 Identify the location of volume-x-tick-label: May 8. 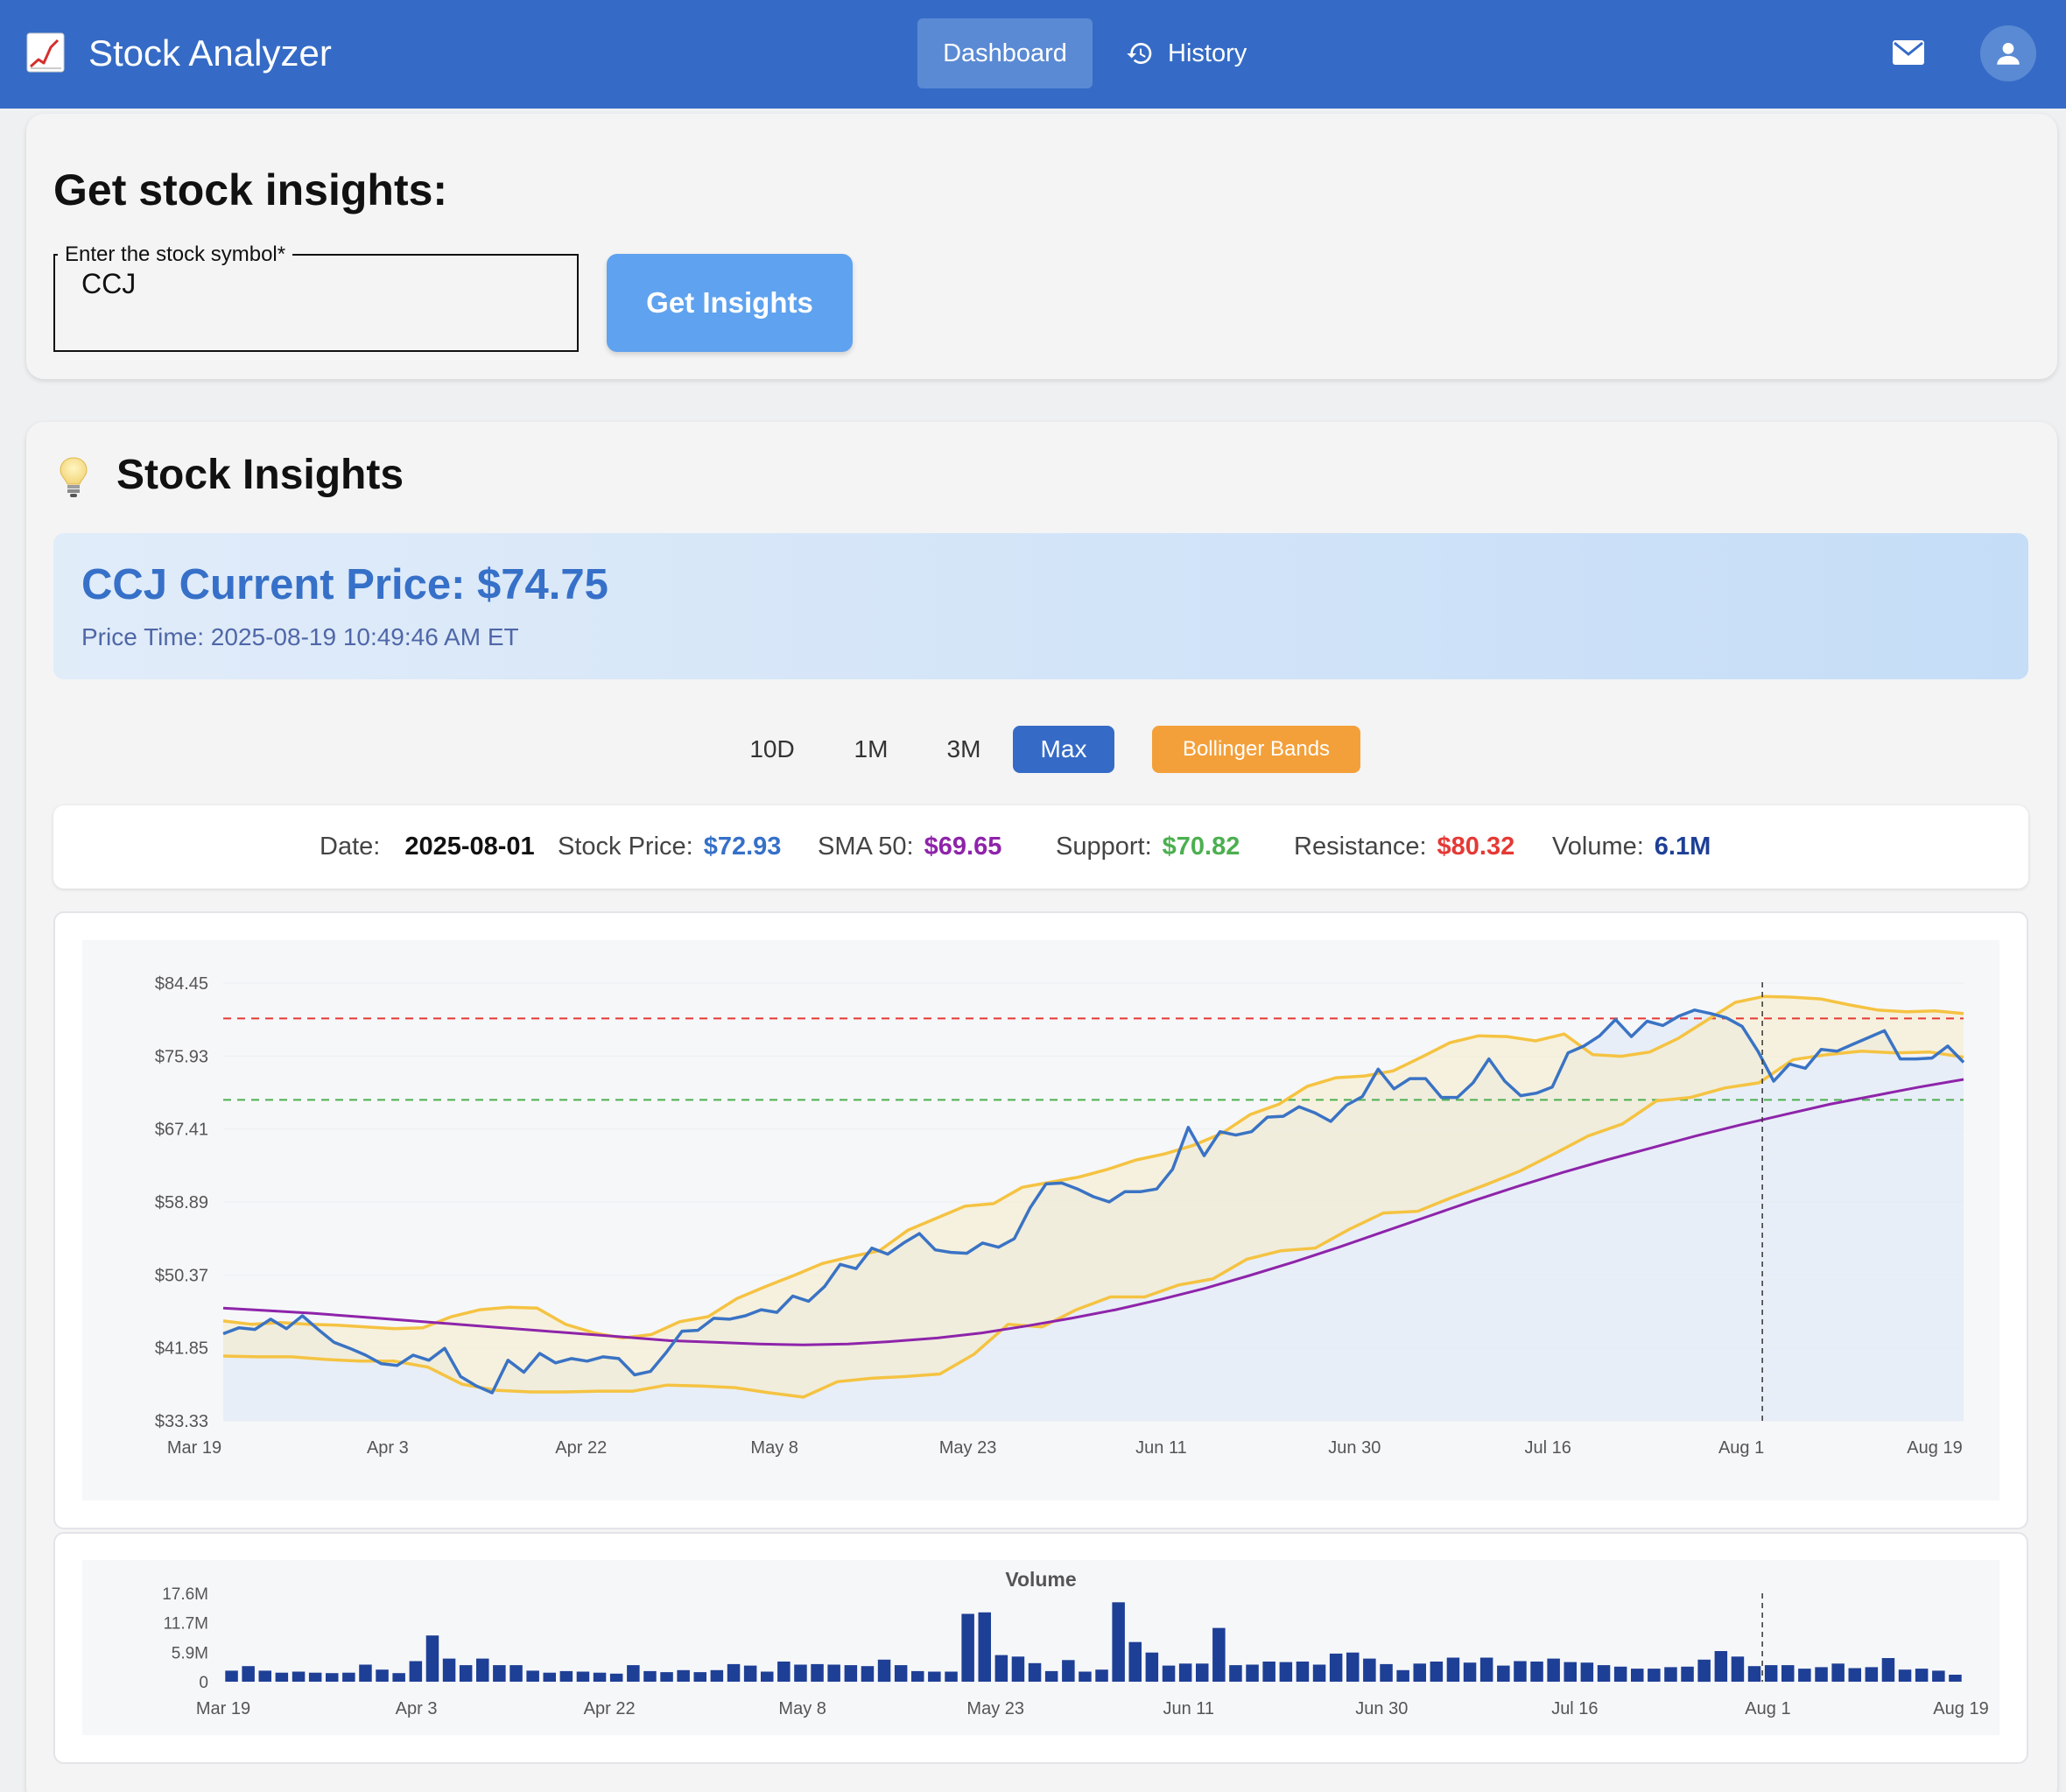
(802, 1708).